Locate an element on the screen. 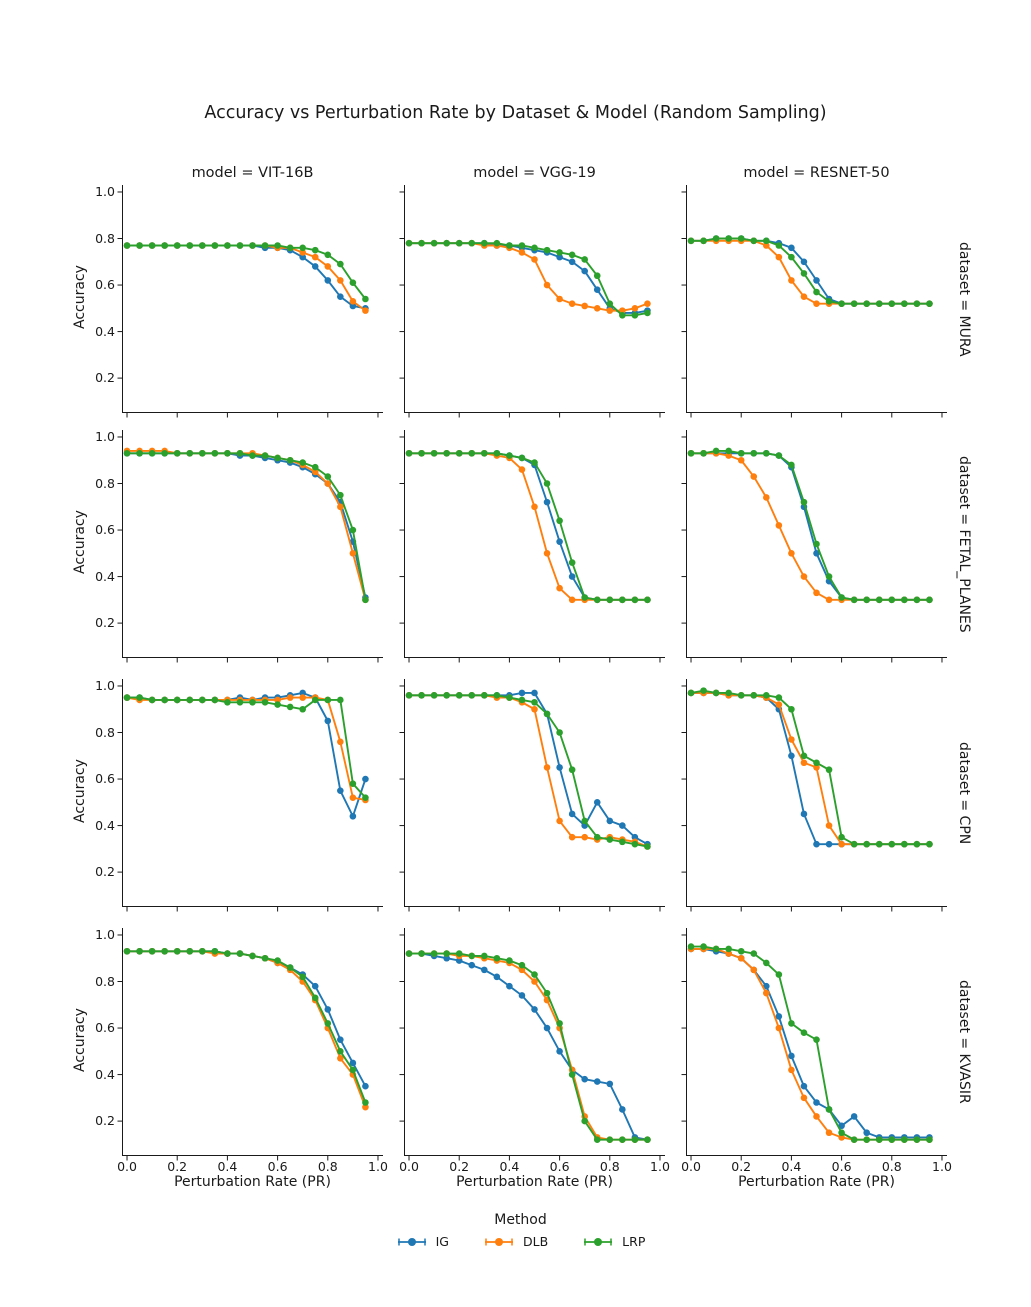  subplot-fetal-planes-vit16b is located at coordinates (250, 546).